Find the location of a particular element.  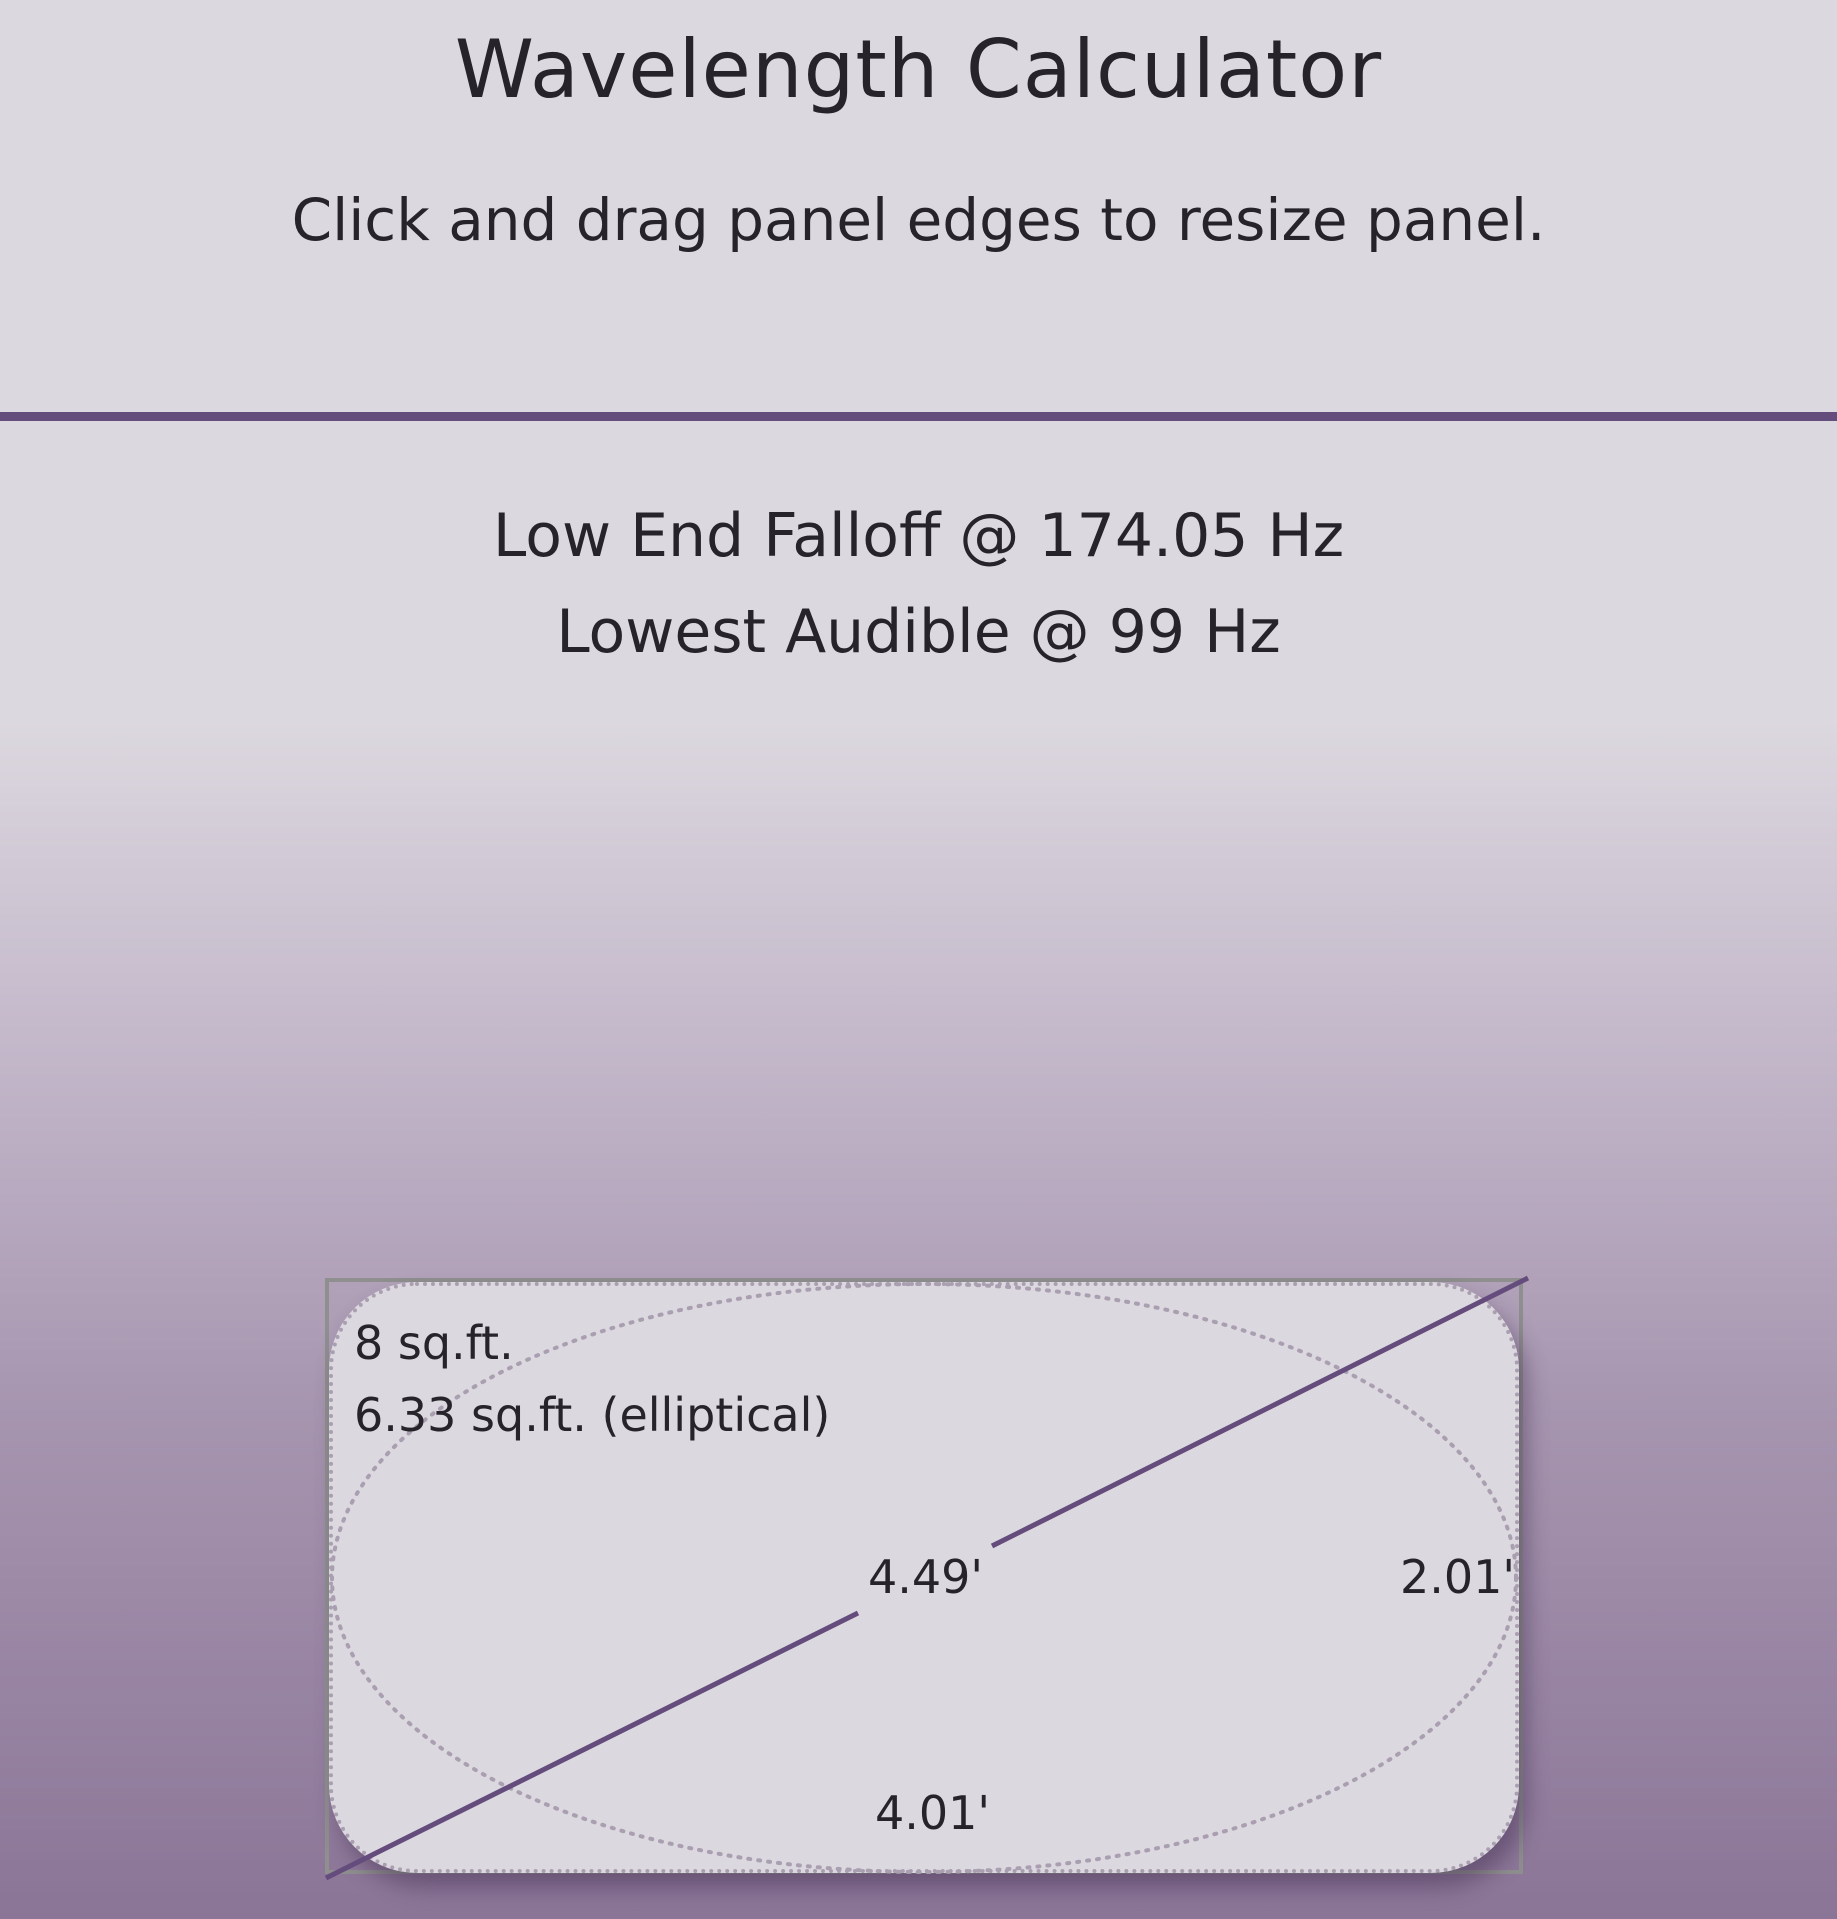

elliptical-area-label: 6.33 sq.ft. (elliptical) is located at coordinates (592, 1415).